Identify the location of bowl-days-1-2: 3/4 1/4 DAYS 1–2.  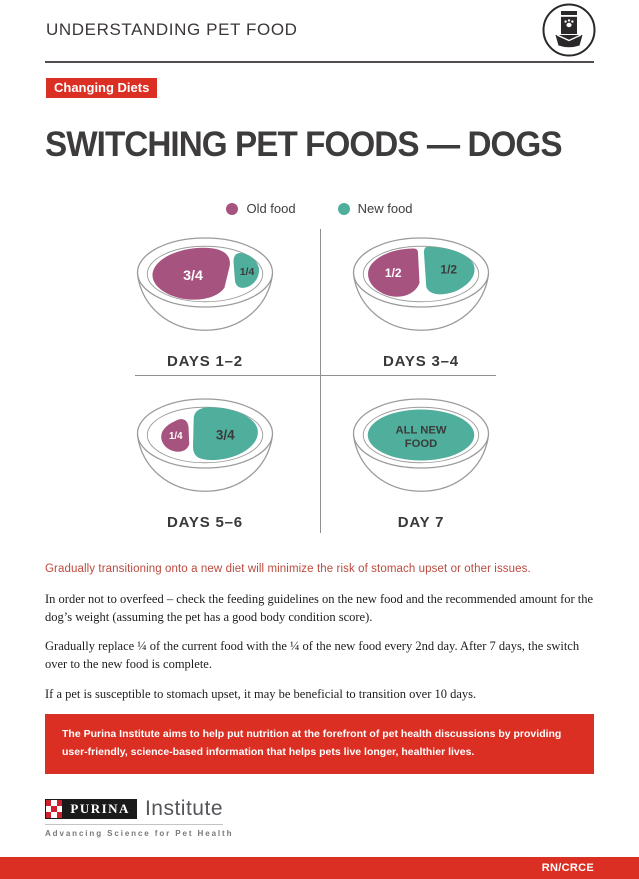
(205, 302).